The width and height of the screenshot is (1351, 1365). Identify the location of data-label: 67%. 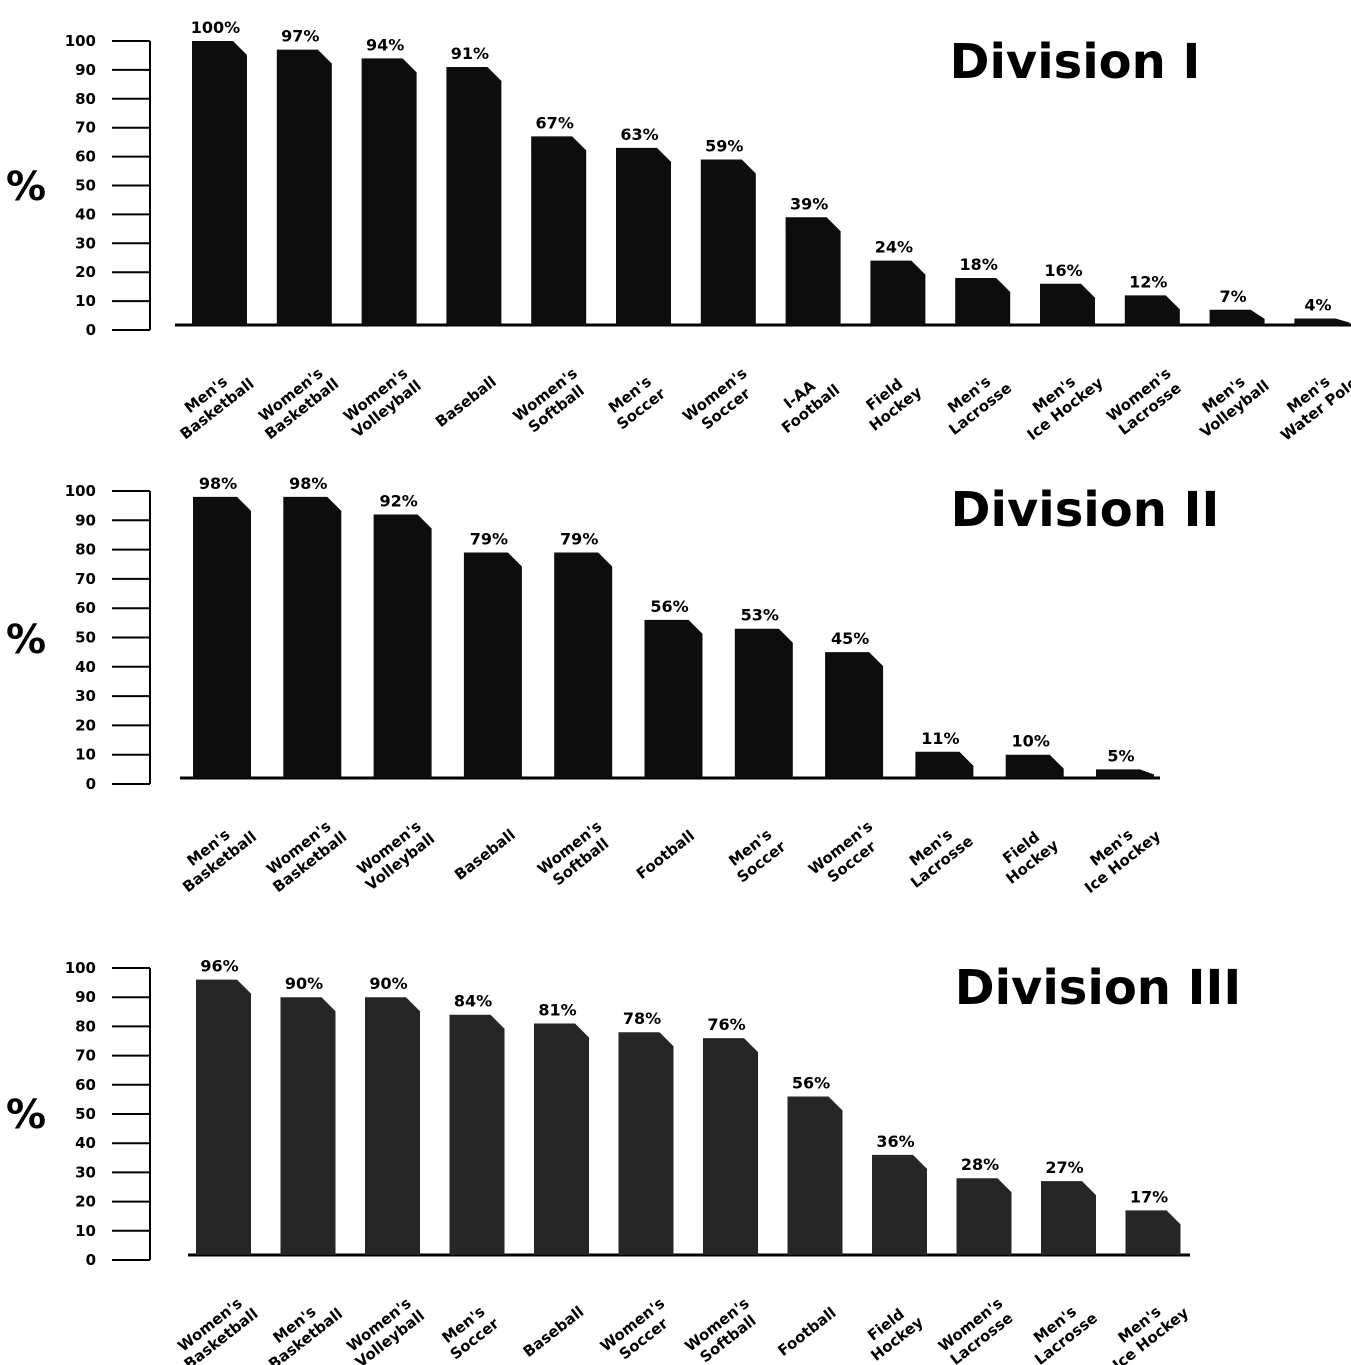
(555, 122).